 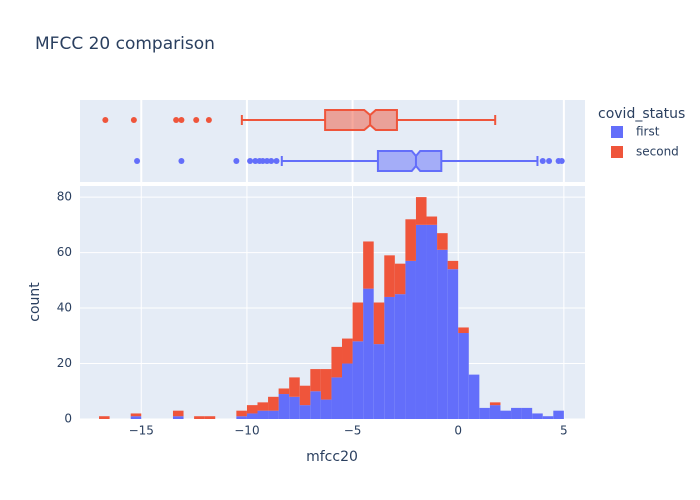 I want to click on y-tick-label: 0, so click(x=68, y=419).